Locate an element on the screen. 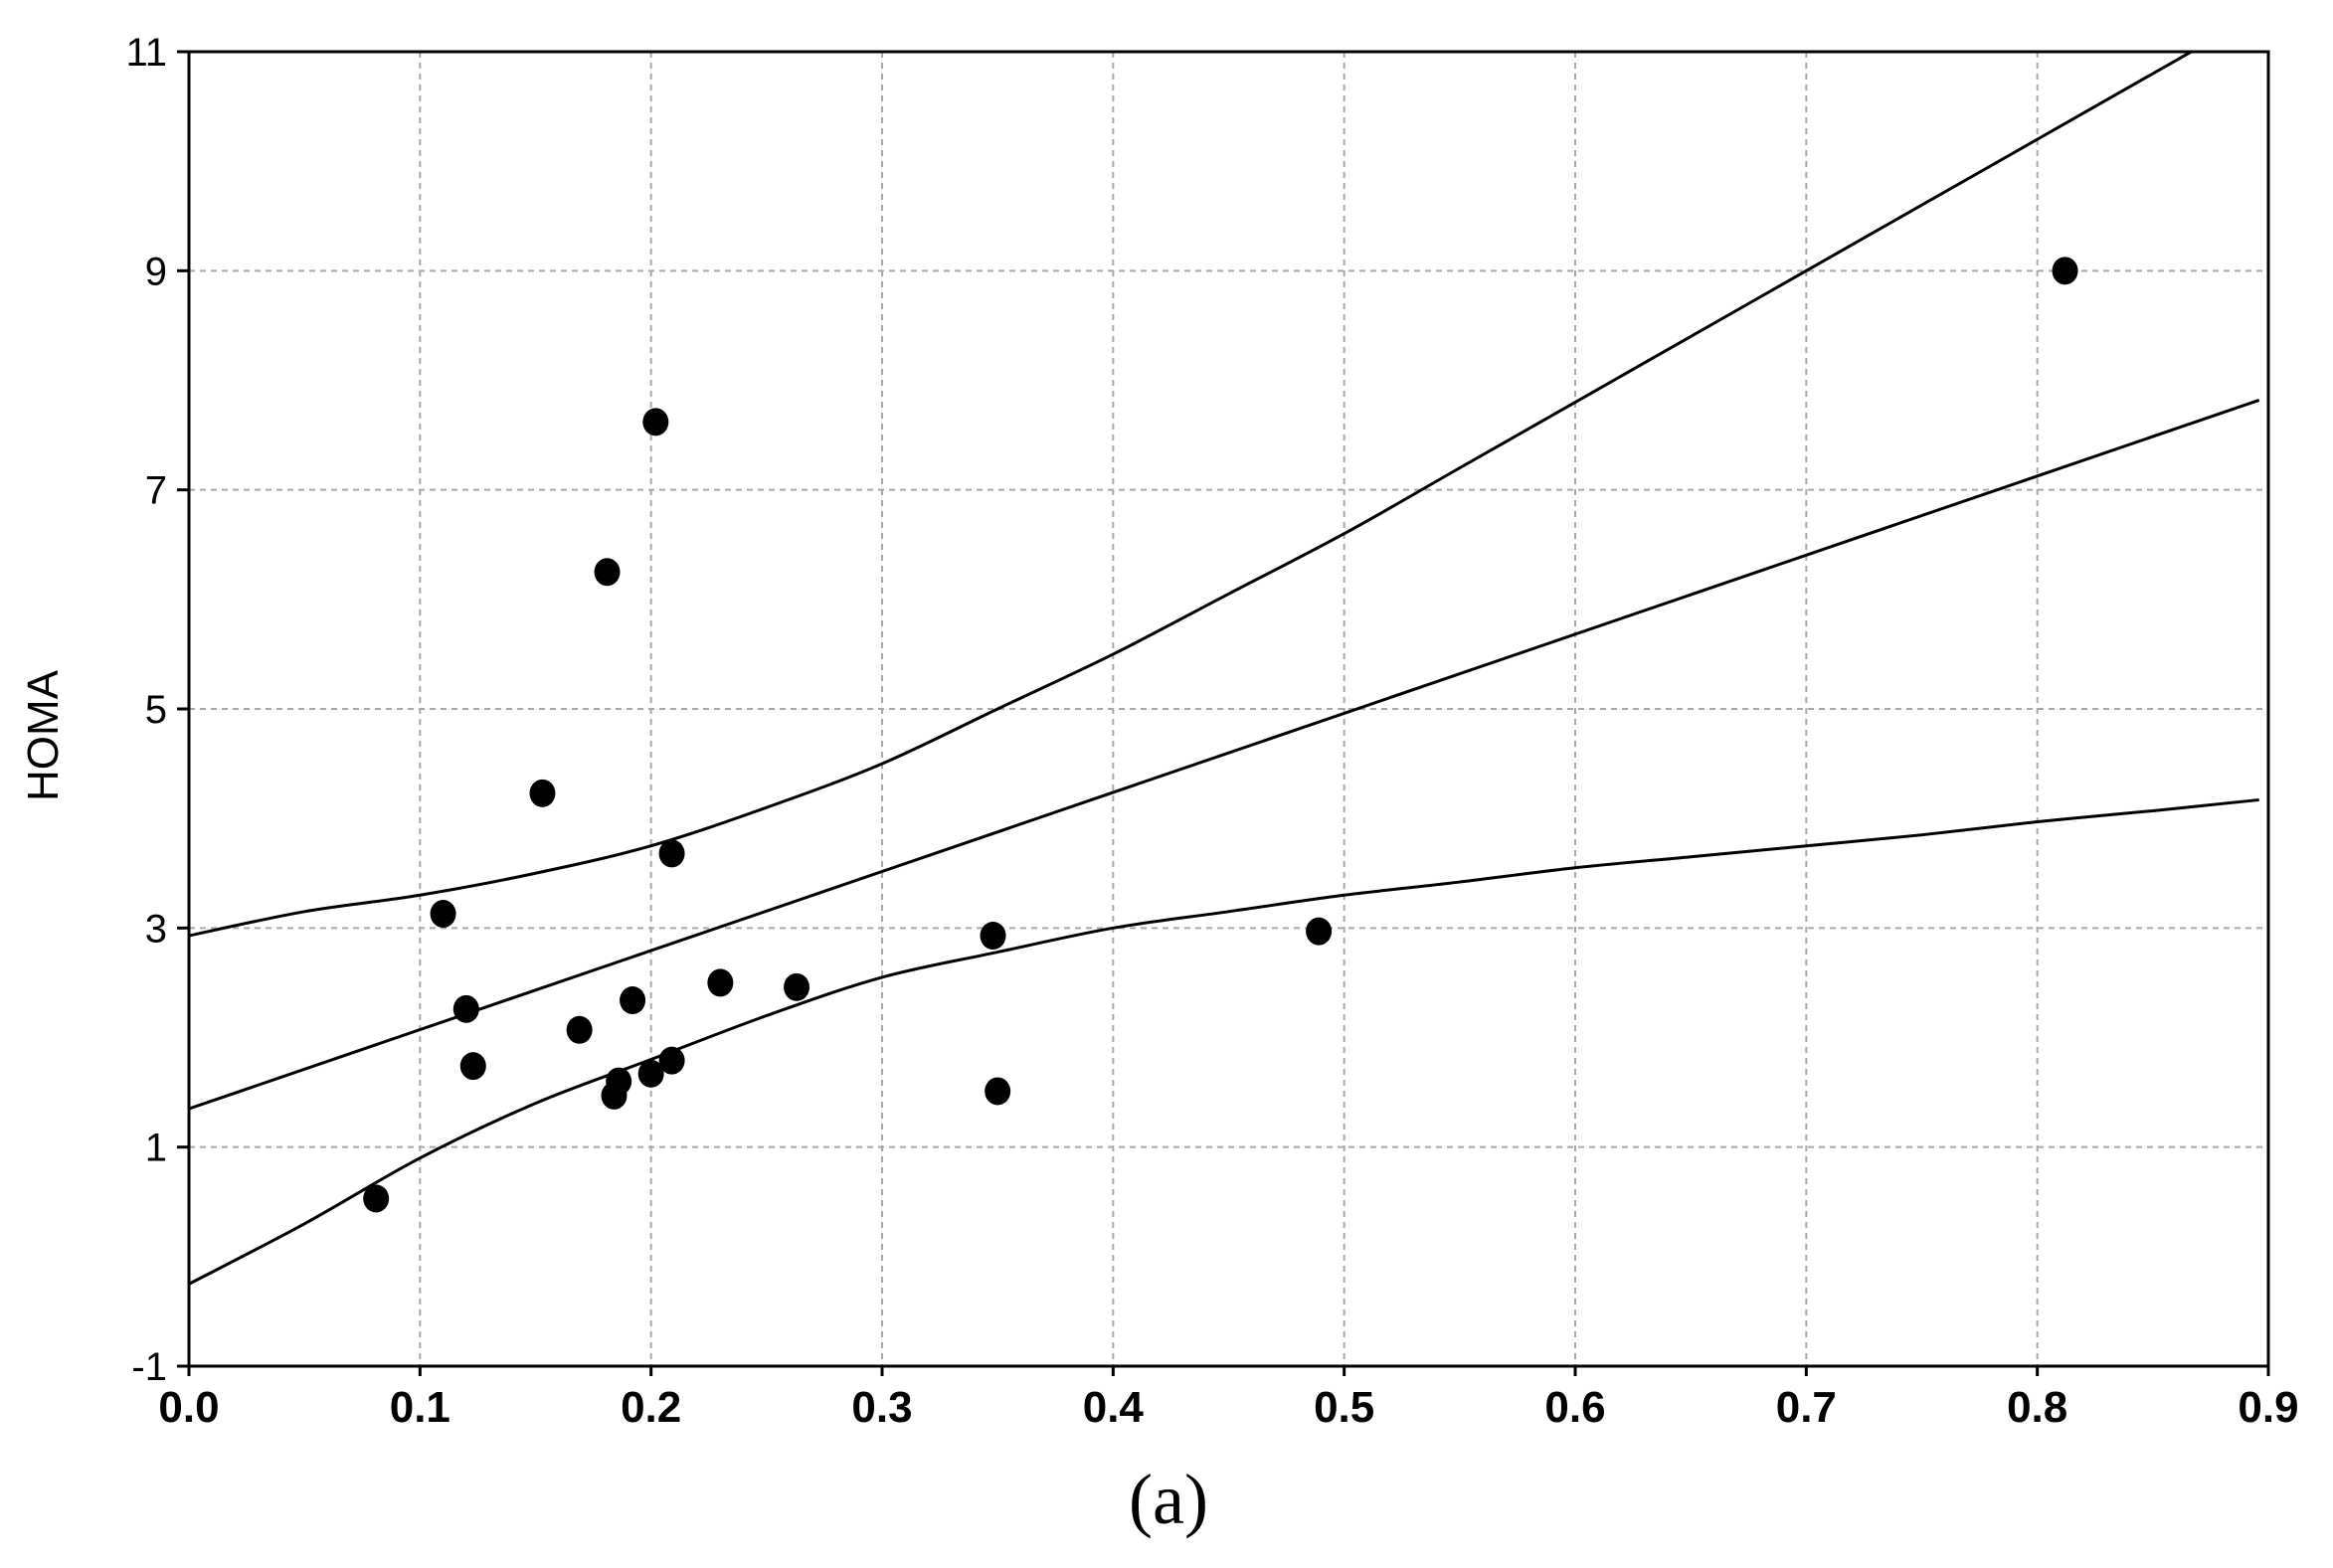 The height and width of the screenshot is (1568, 2333). x-tick-label: 0.2 is located at coordinates (651, 1408).